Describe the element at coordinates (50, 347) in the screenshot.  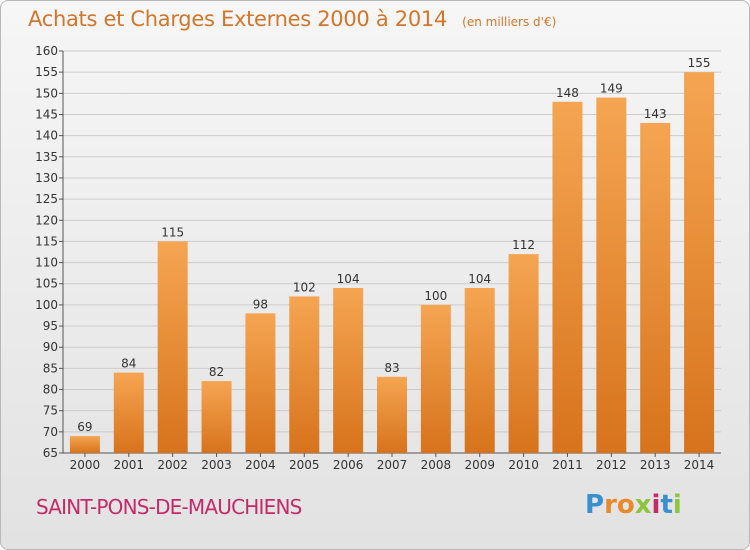
I see `y-tick-label: 90` at that location.